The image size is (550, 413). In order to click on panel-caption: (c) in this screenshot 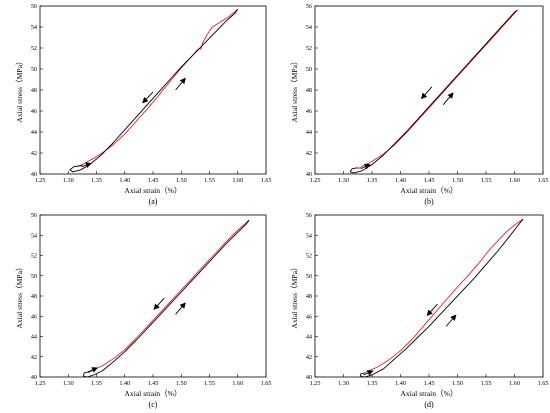, I will do `click(153, 404)`.